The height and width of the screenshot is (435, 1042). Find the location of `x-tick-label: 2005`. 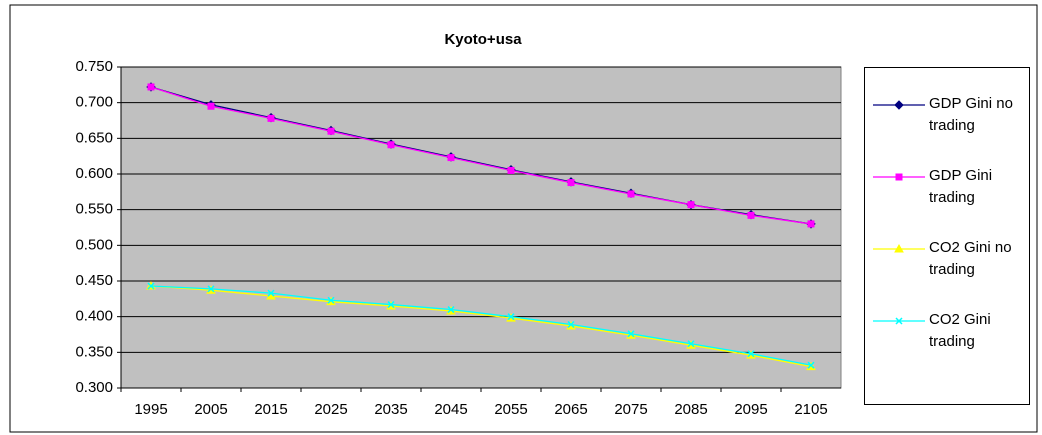

x-tick-label: 2005 is located at coordinates (210, 409).